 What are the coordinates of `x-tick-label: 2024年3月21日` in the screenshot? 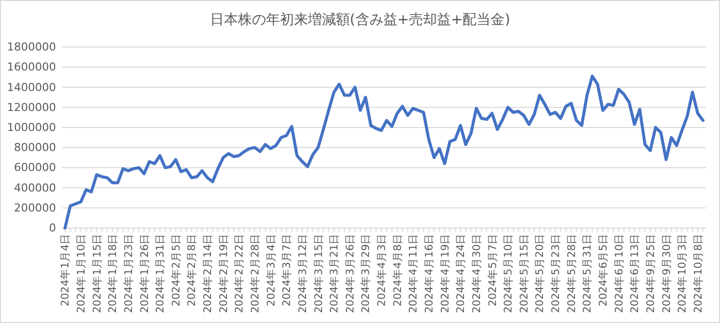 It's located at (334, 273).